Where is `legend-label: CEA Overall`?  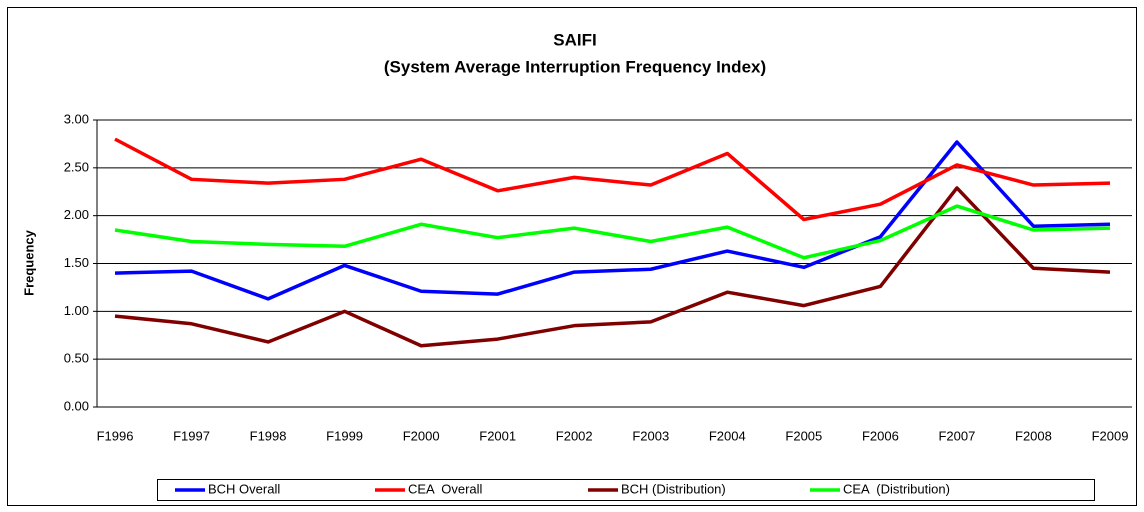 legend-label: CEA Overall is located at coordinates (445, 488).